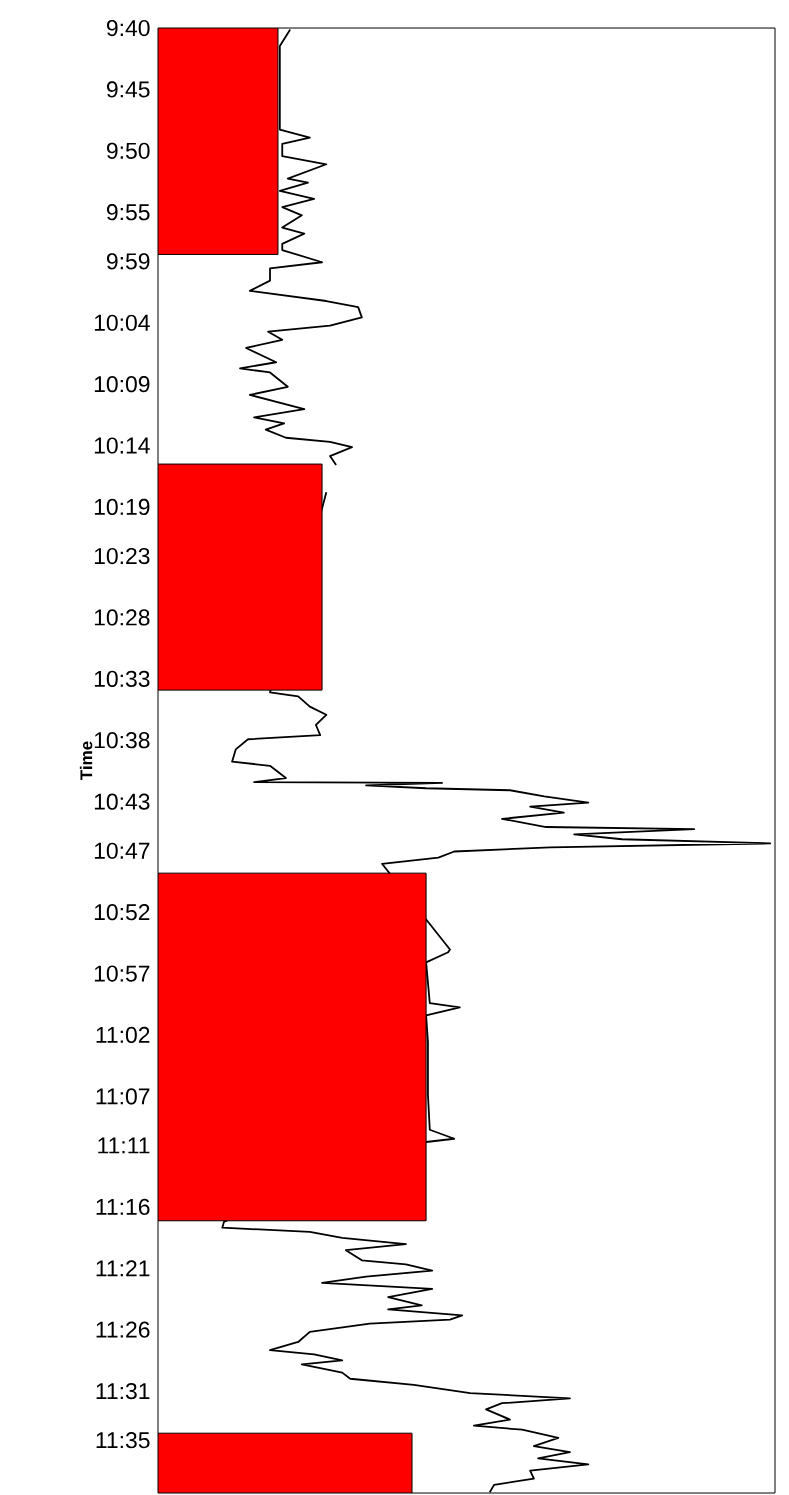  Describe the element at coordinates (122, 556) in the screenshot. I see `y-tick-label: 10:23` at that location.